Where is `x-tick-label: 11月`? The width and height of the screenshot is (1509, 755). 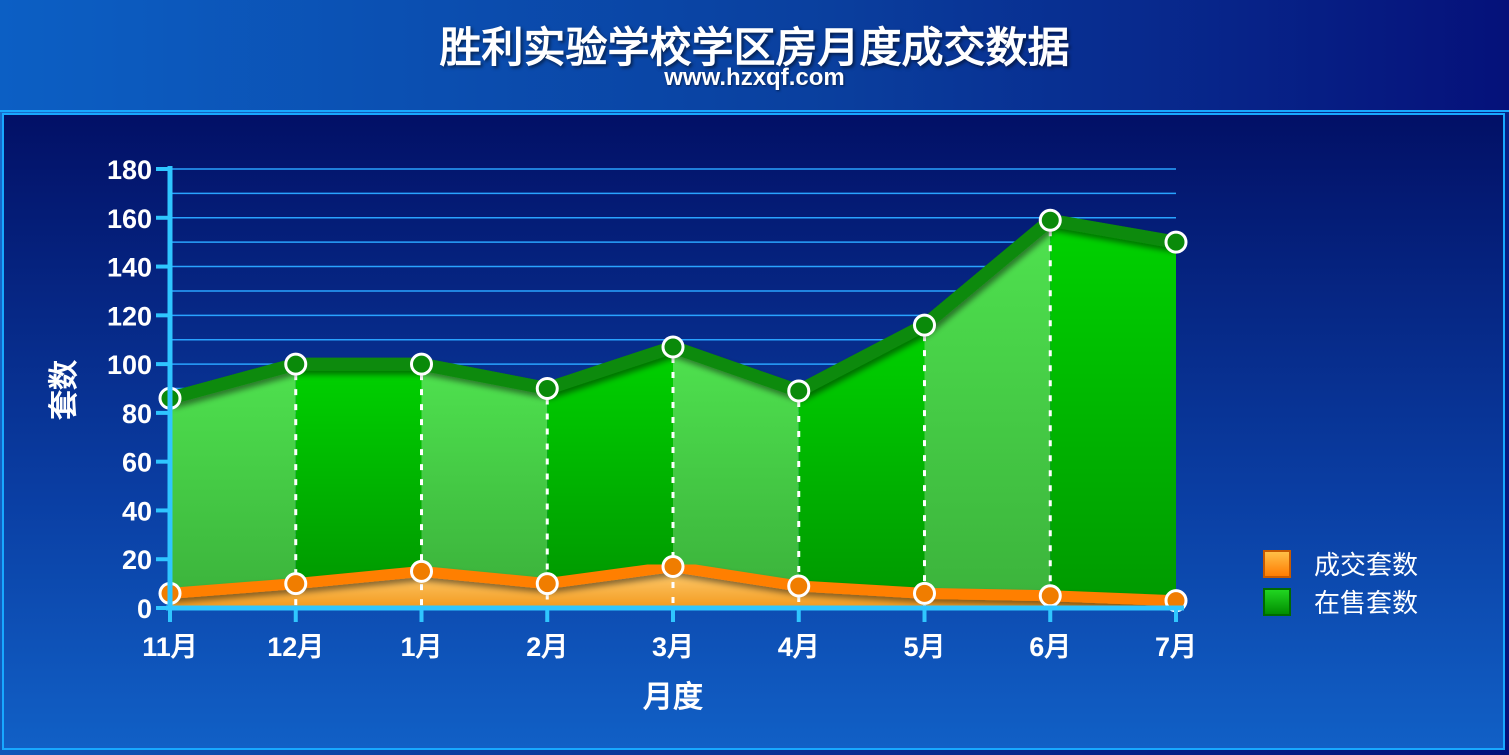 x-tick-label: 11月 is located at coordinates (170, 647).